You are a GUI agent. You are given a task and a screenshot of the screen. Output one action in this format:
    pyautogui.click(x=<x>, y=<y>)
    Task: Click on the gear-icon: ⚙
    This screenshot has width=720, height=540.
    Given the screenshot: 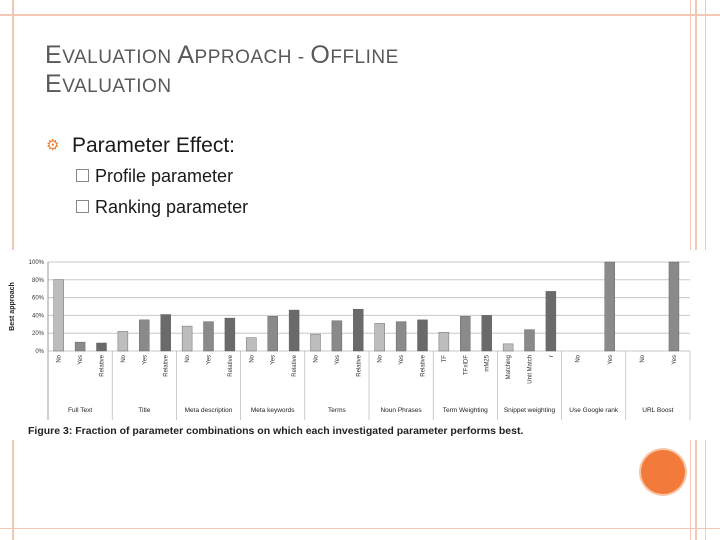 What is the action you would take?
    pyautogui.click(x=53, y=145)
    